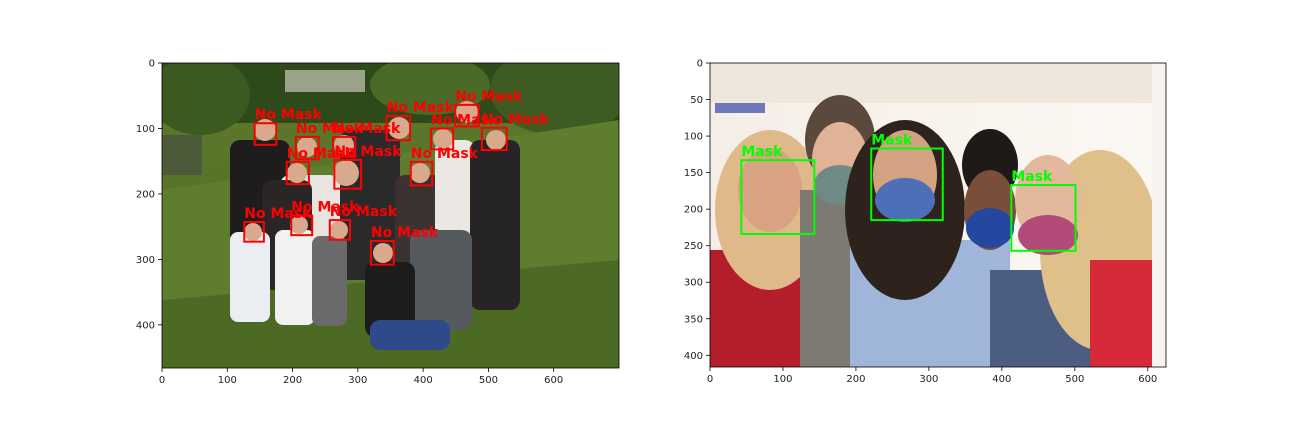 This screenshot has height=432, width=1296. I want to click on left-x-axis: 0 100 200 300 400 500 600, so click(361, 377).